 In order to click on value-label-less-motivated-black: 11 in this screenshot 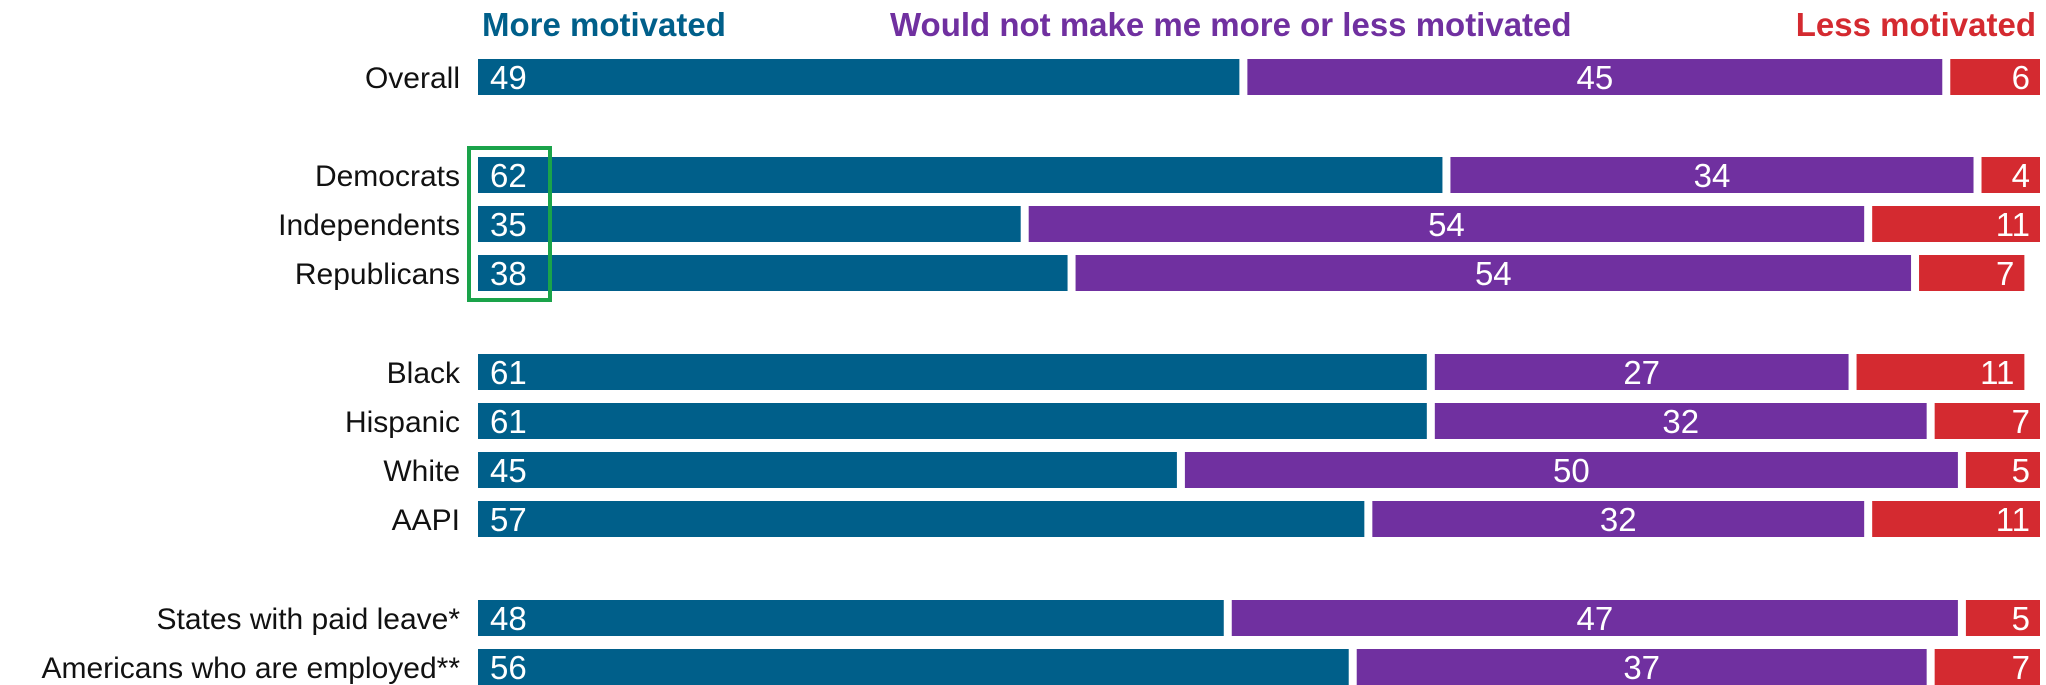, I will do `click(1997, 372)`.